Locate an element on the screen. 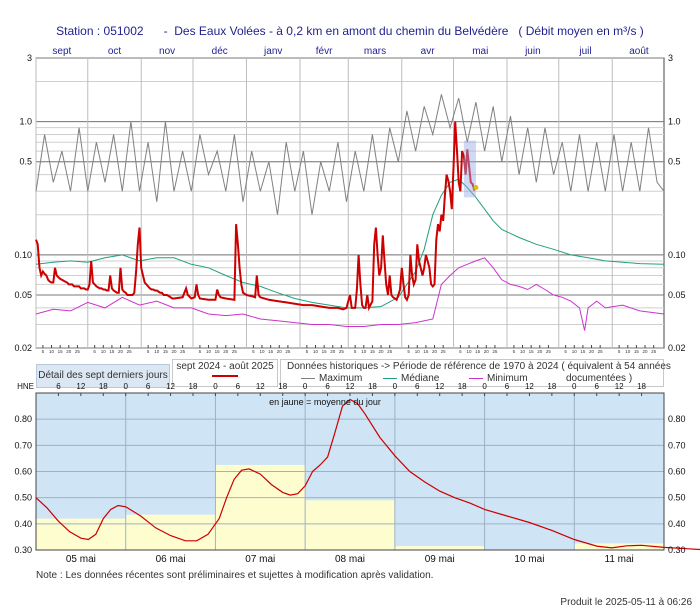 The width and height of the screenshot is (700, 610). hne-label: HNE is located at coordinates (25, 386).